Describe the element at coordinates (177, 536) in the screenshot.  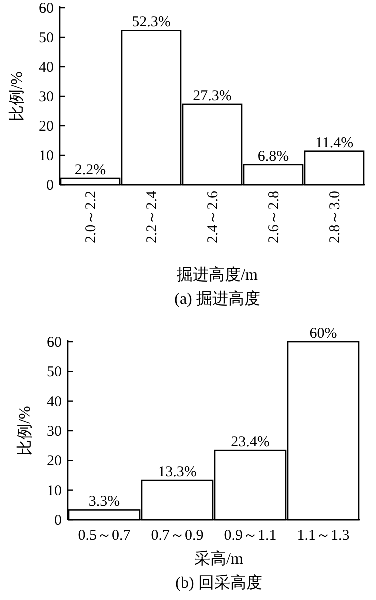
I see `x-tick-label: 0.7～0.9` at that location.